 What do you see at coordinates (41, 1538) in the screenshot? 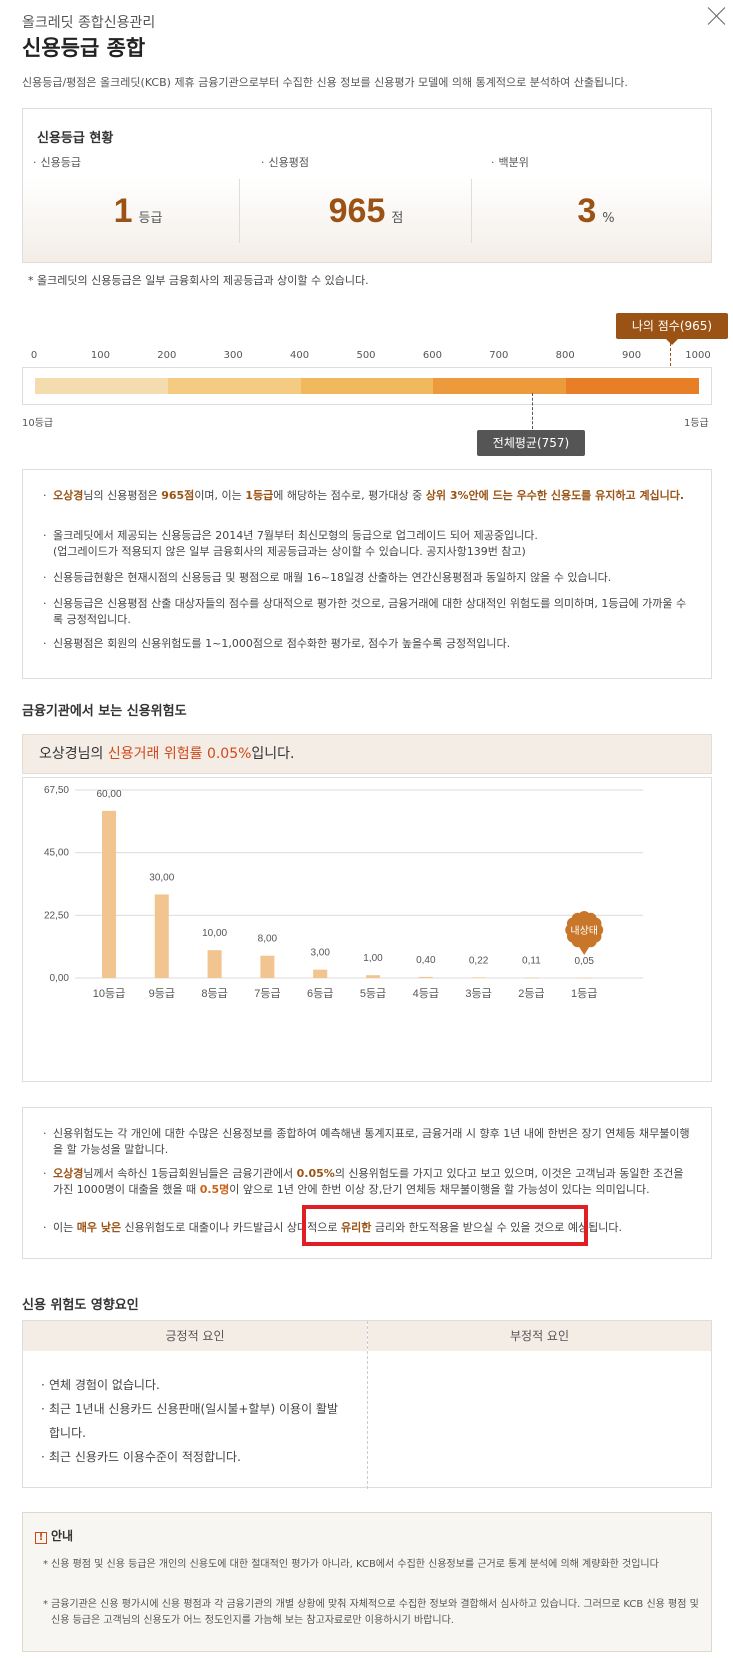
I see `alert-icon: !` at bounding box center [41, 1538].